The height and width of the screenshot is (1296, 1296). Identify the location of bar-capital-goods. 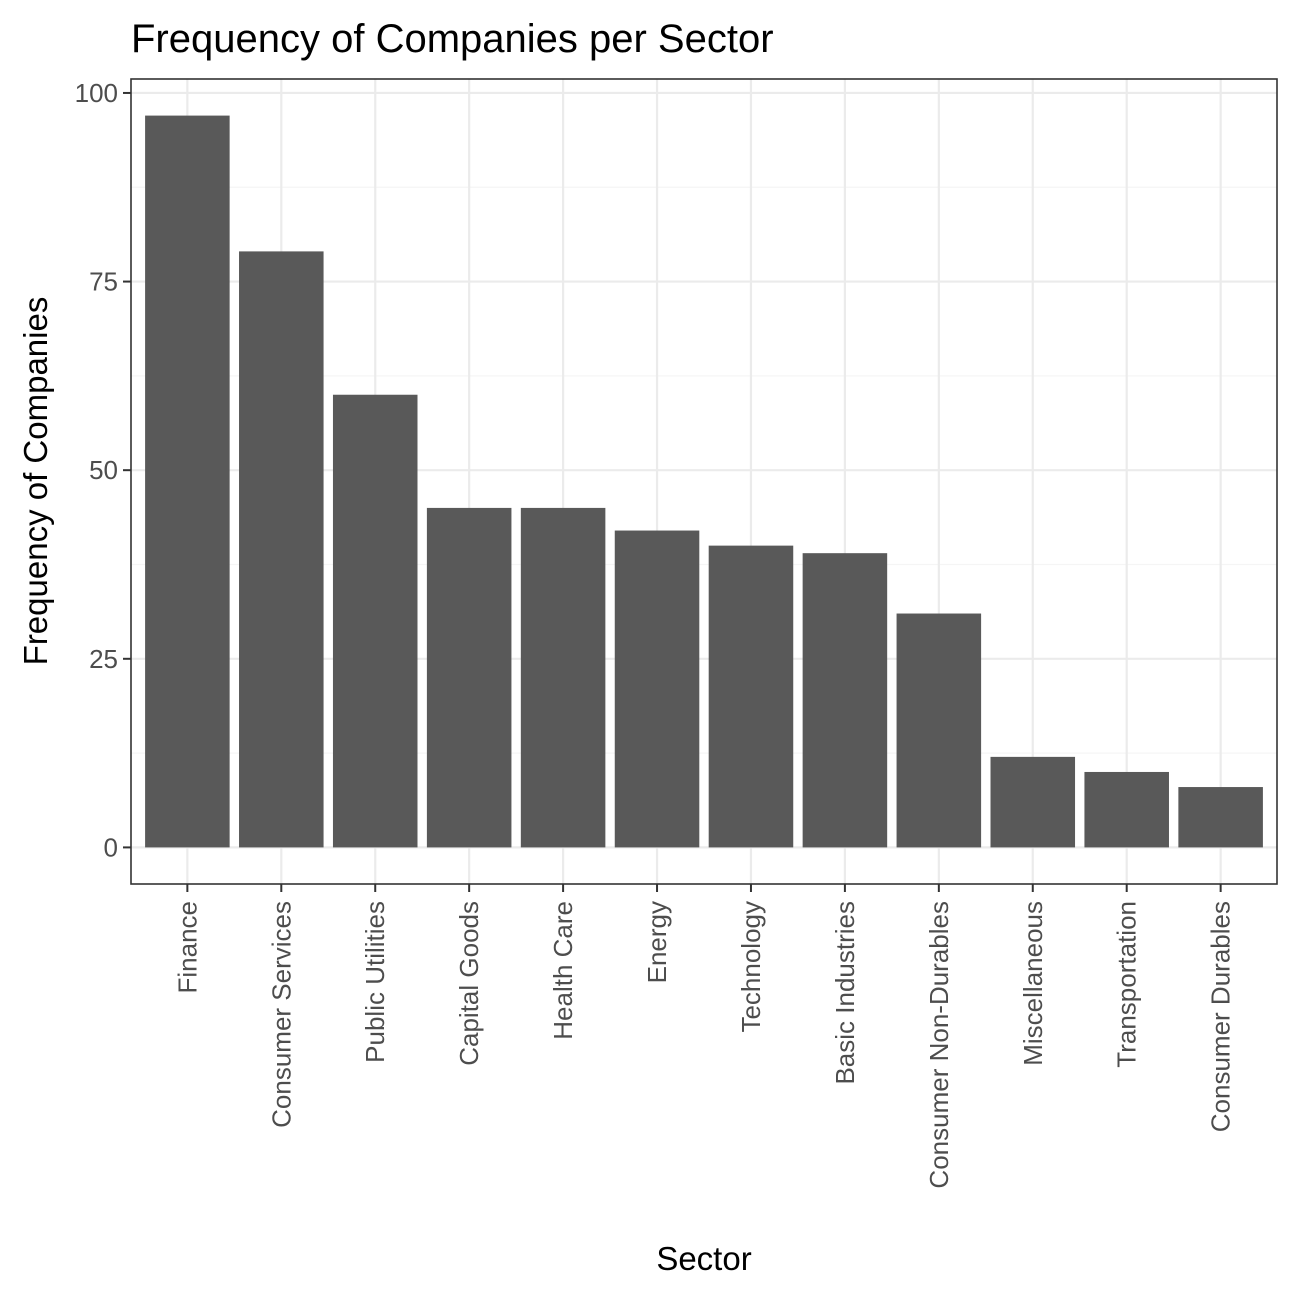
(469, 677).